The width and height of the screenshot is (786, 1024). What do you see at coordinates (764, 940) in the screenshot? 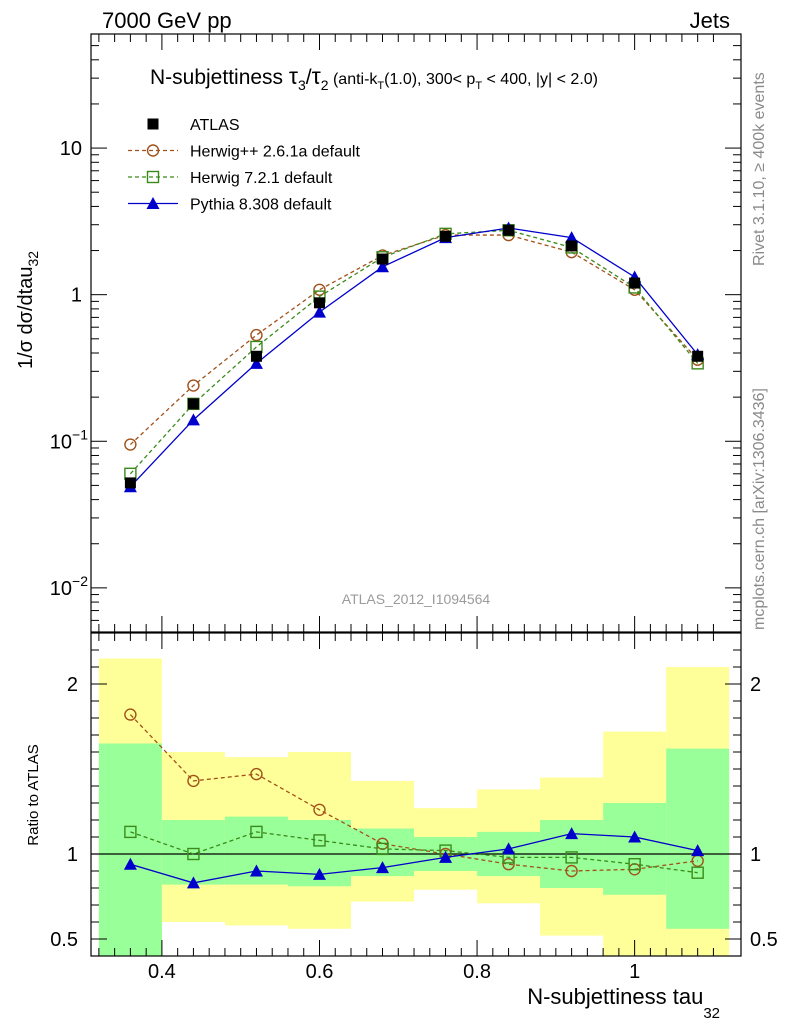
I see `ratio-y-tick-label-right: 0.5` at bounding box center [764, 940].